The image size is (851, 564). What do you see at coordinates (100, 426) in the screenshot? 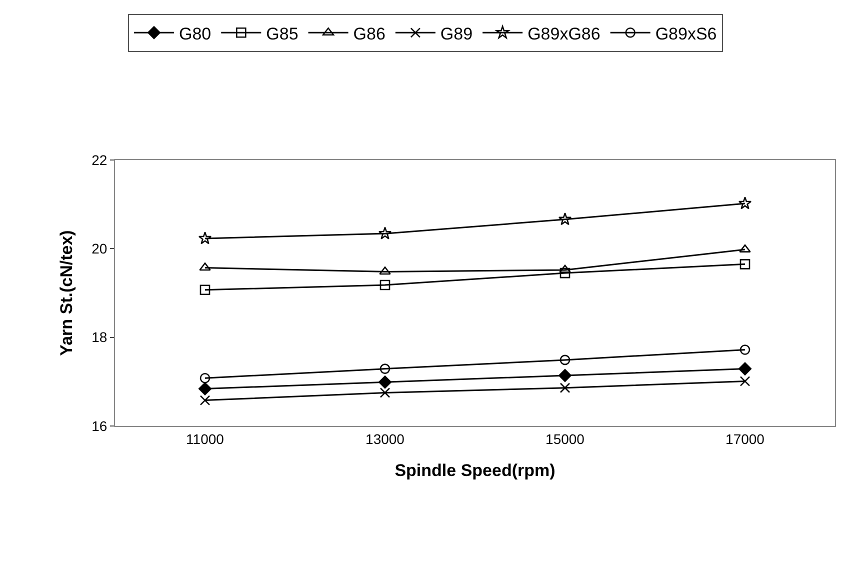
I see `y-tick-label: 16` at bounding box center [100, 426].